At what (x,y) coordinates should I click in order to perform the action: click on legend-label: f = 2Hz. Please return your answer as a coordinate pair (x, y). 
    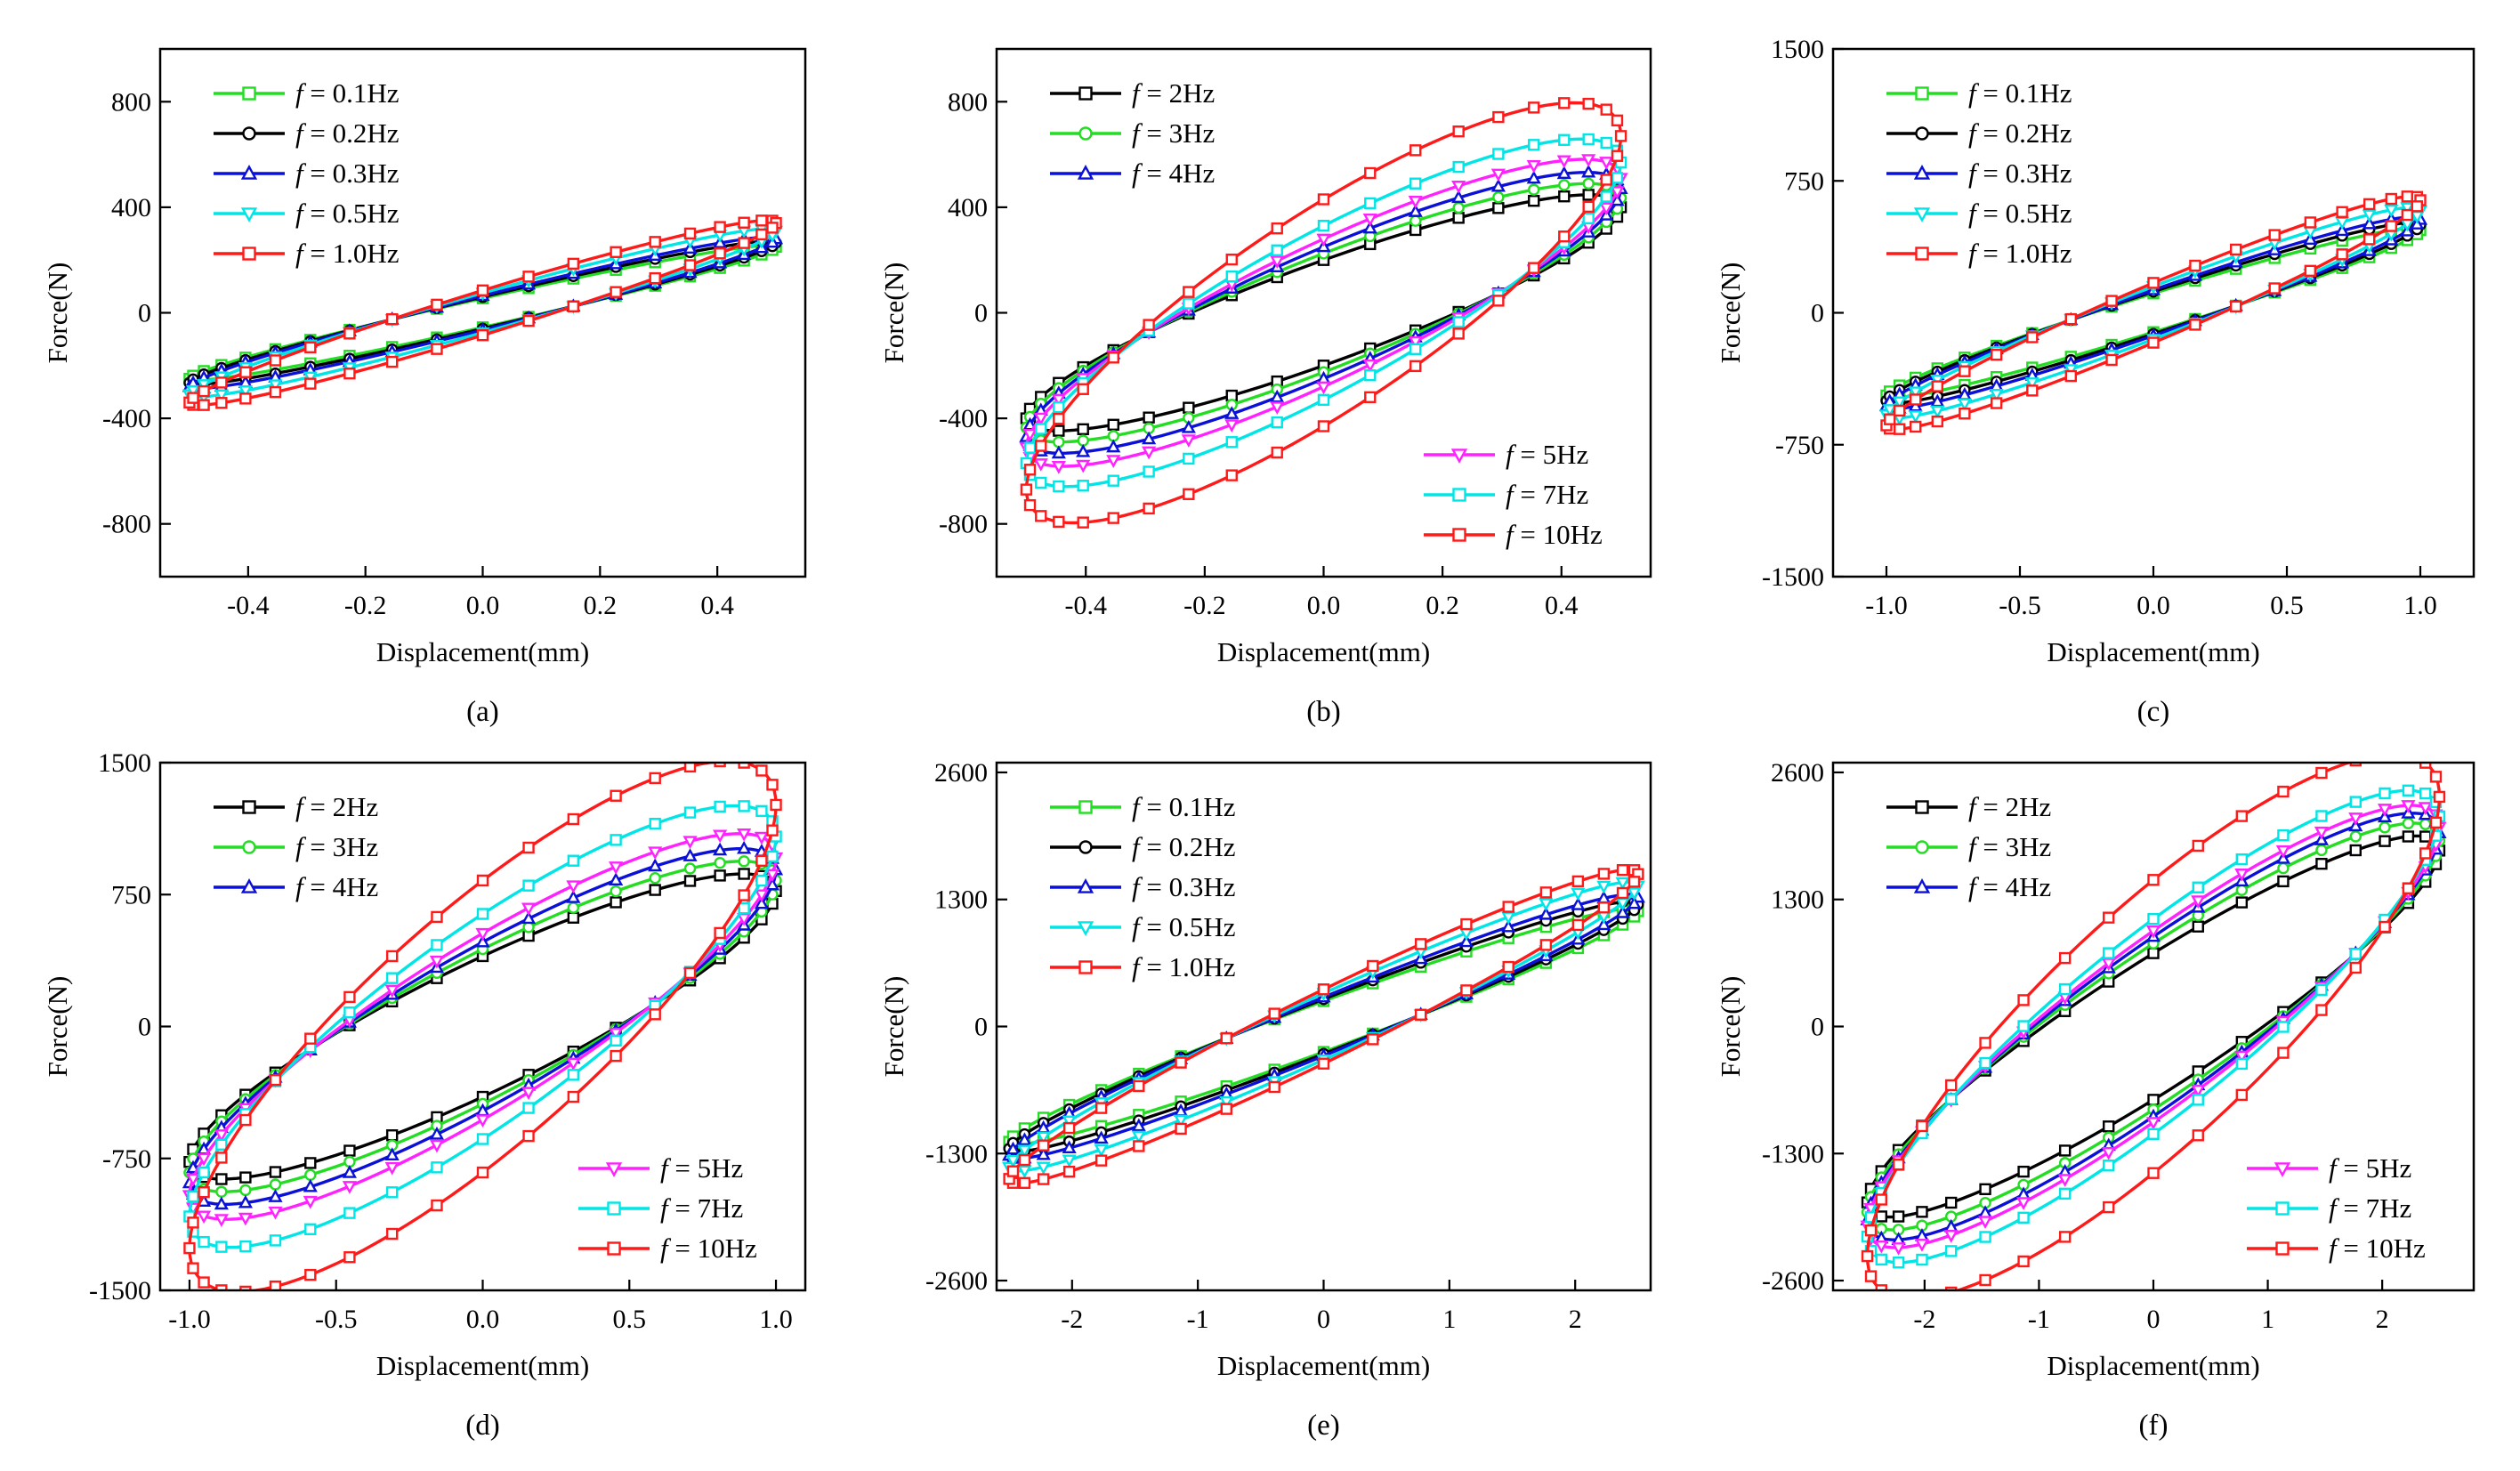
    Looking at the image, I should click on (2009, 806).